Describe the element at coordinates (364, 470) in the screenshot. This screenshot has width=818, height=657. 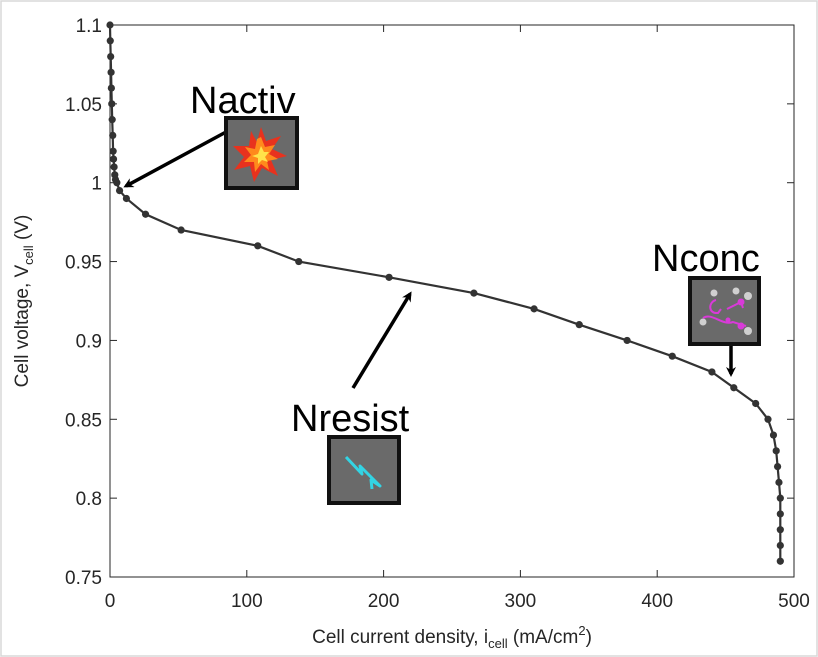
I see `lightning-icon` at that location.